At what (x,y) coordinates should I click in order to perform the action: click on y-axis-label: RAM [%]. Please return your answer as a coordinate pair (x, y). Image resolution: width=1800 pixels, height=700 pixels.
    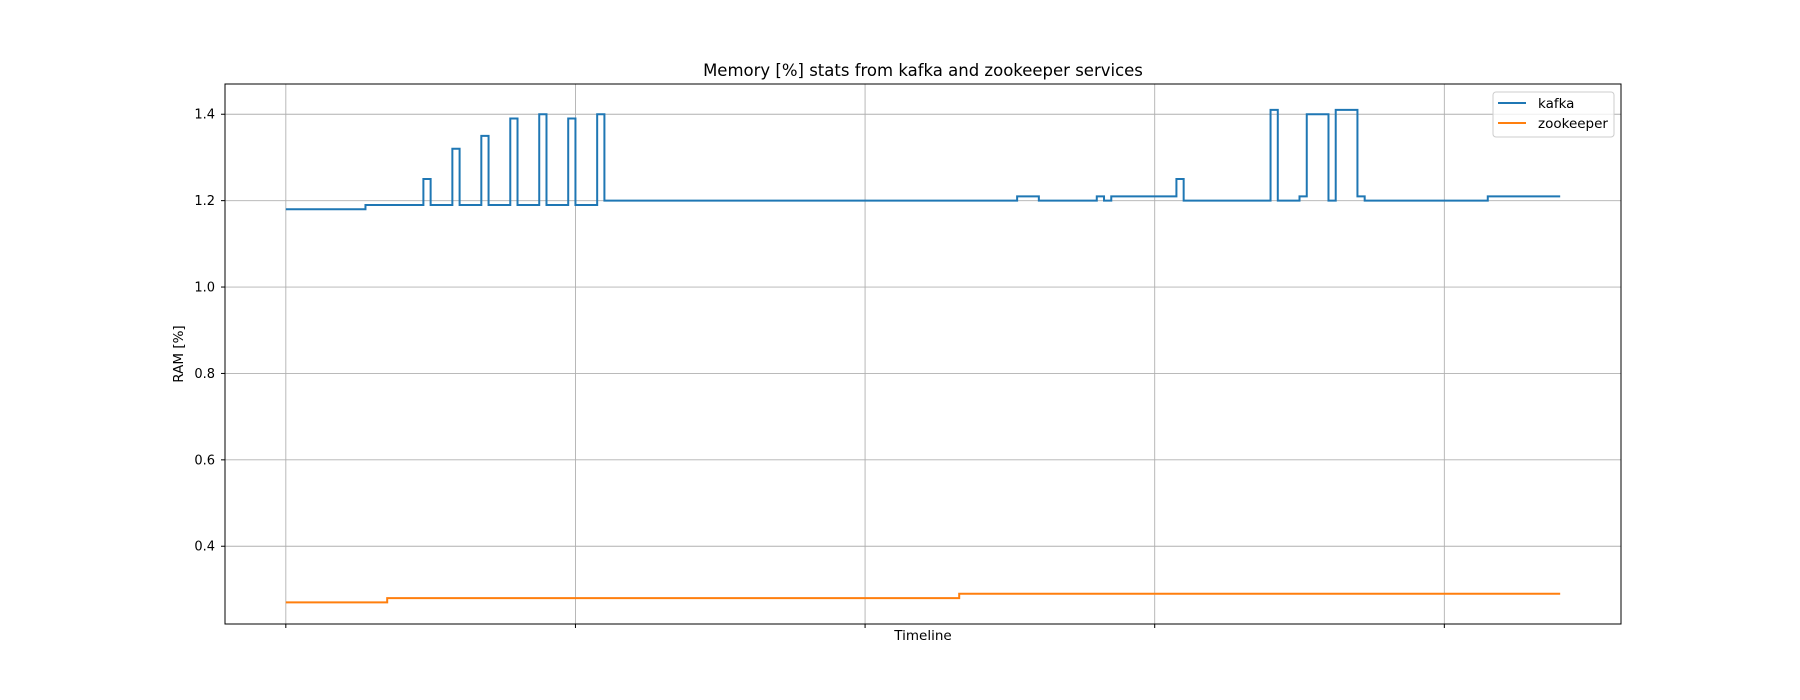
    Looking at the image, I should click on (179, 353).